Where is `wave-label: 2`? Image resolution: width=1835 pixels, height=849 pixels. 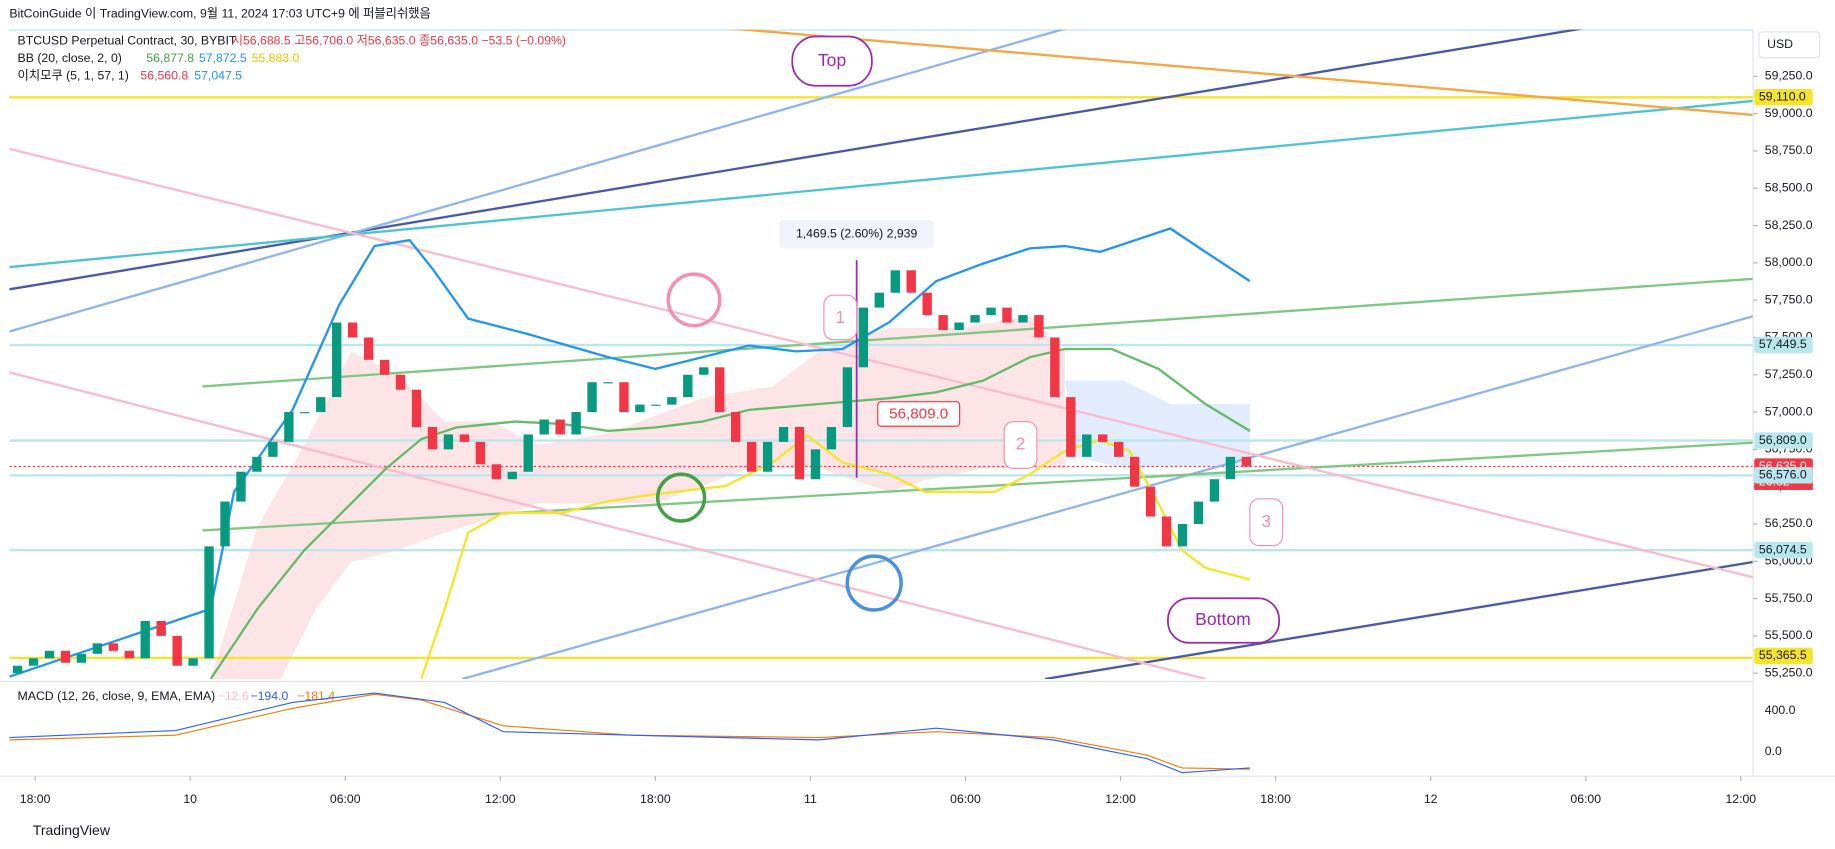 wave-label: 2 is located at coordinates (1021, 444).